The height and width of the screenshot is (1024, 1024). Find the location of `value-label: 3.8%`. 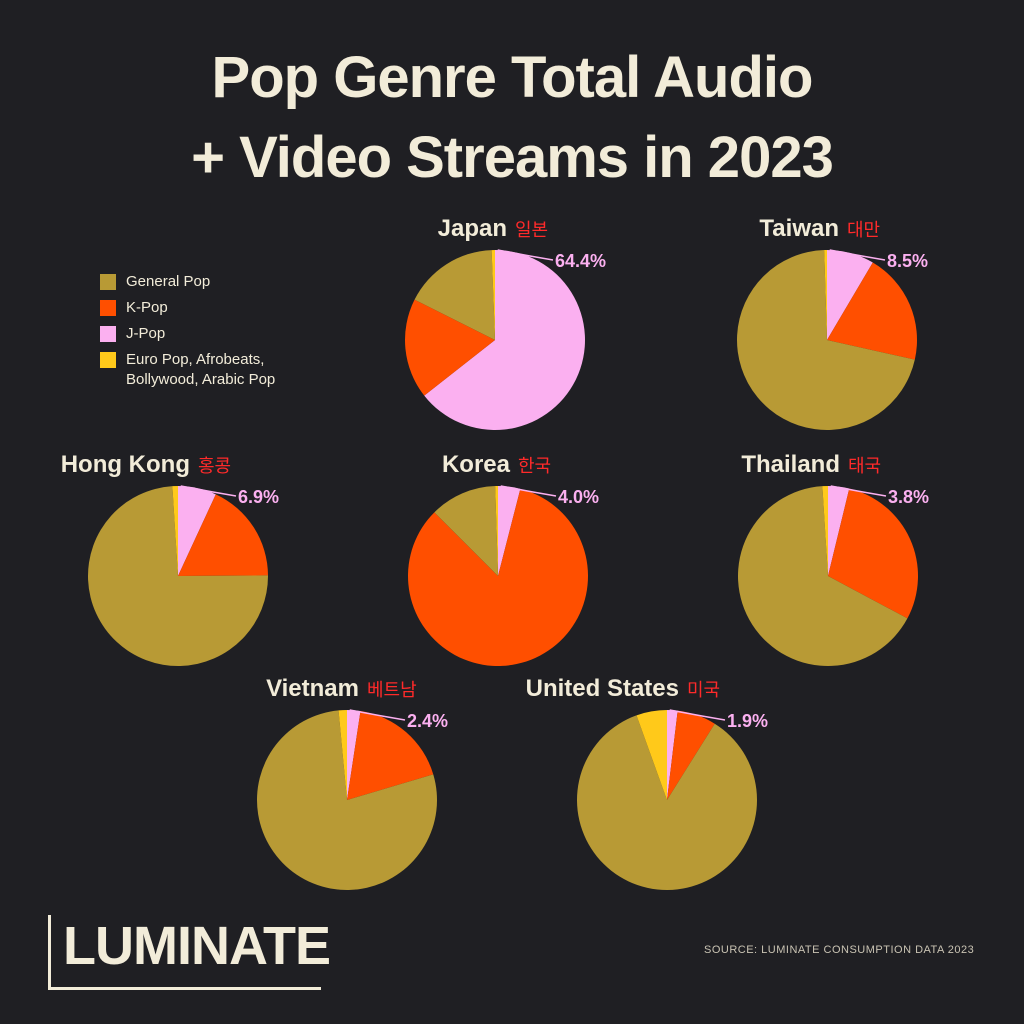

value-label: 3.8% is located at coordinates (908, 497).